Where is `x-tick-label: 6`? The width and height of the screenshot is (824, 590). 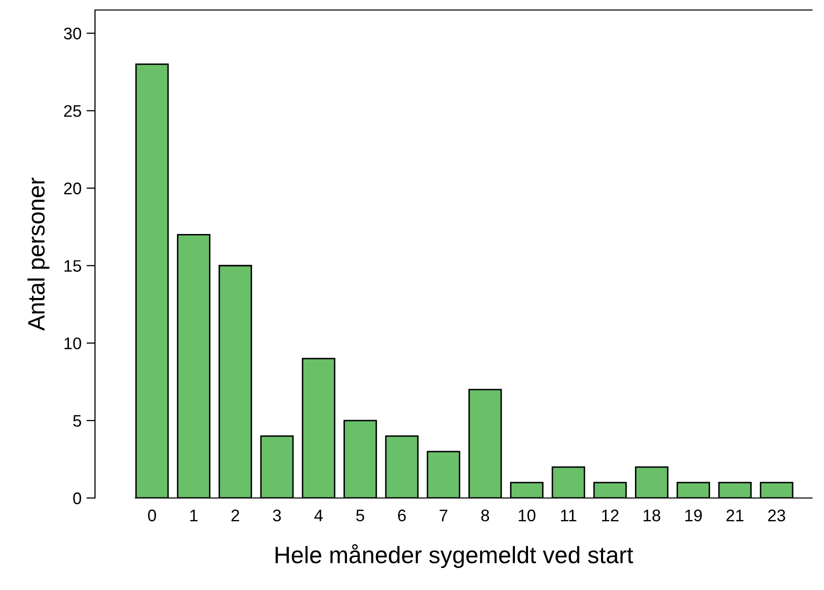 x-tick-label: 6 is located at coordinates (402, 516).